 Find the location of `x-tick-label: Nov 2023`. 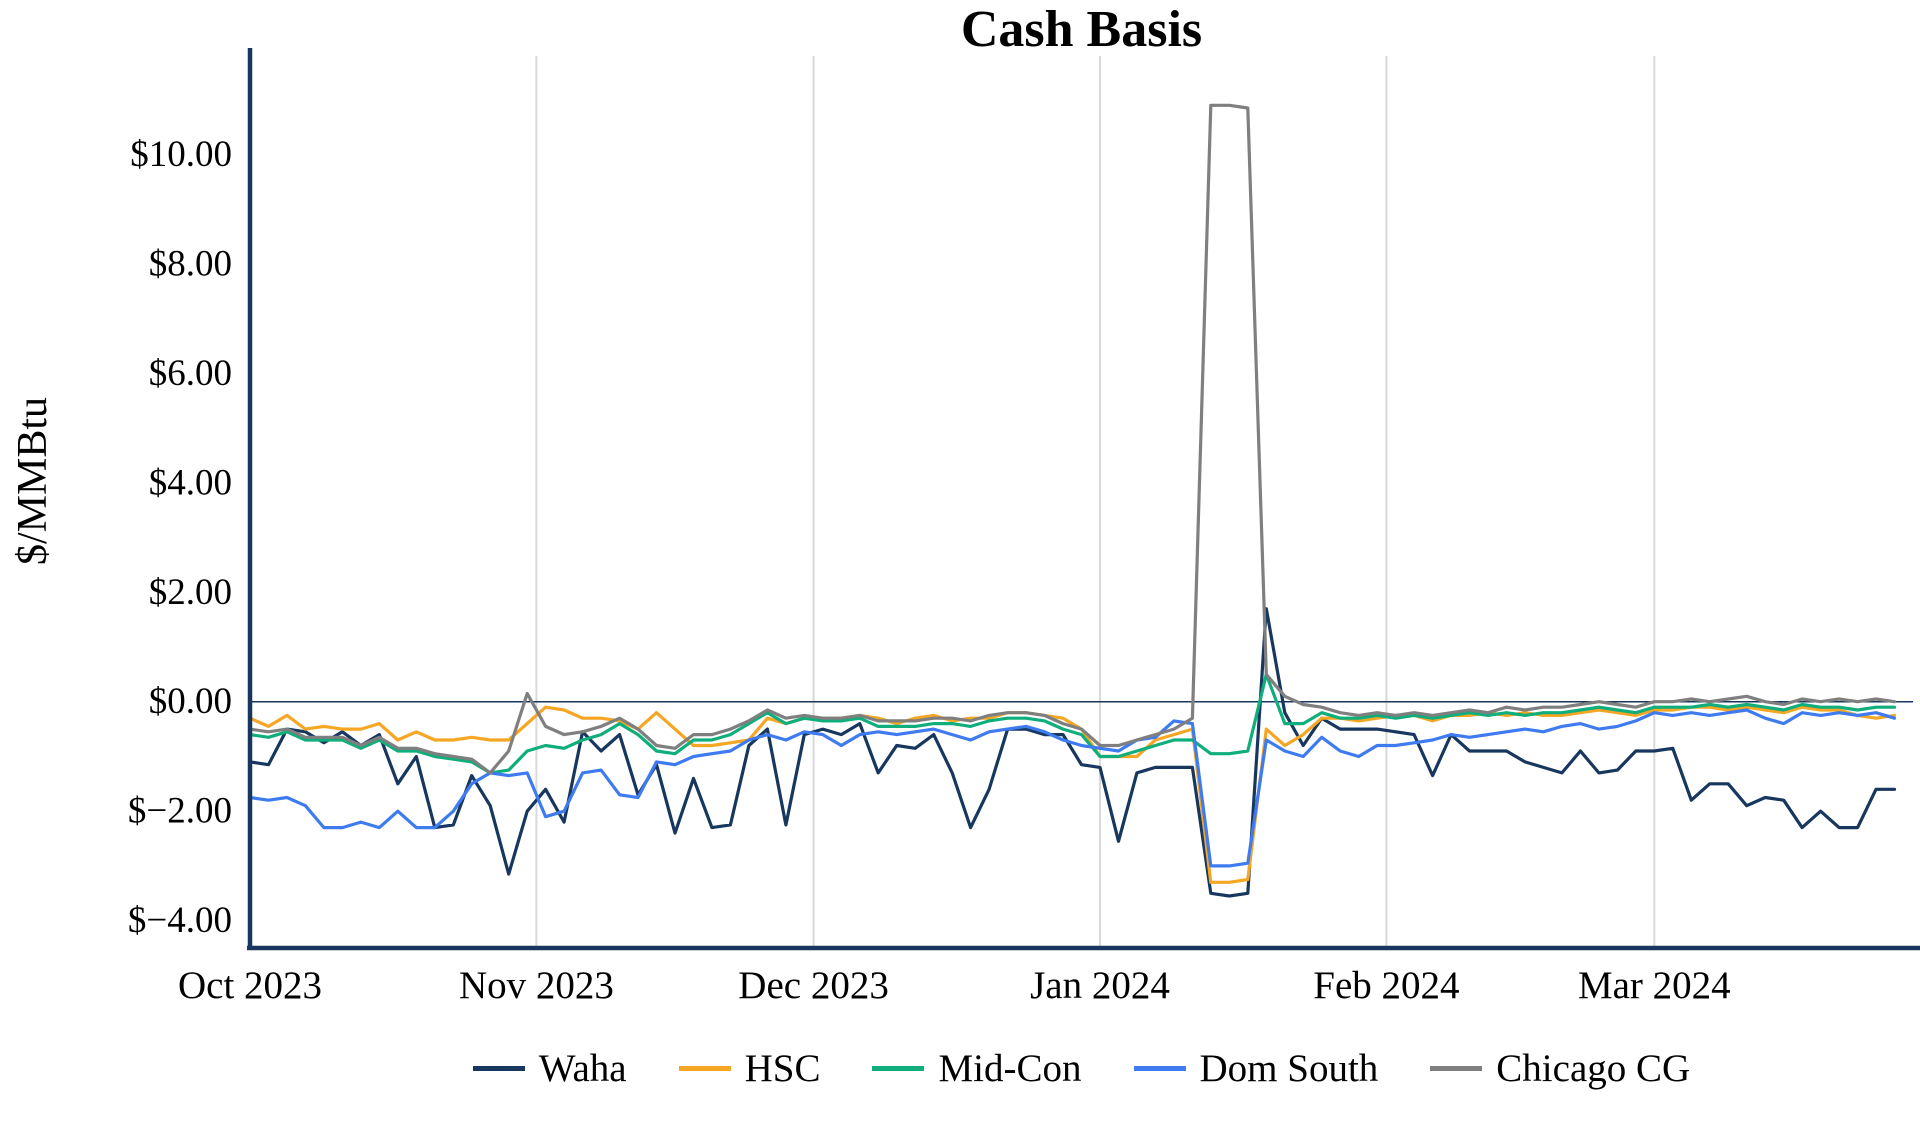

x-tick-label: Nov 2023 is located at coordinates (536, 985).